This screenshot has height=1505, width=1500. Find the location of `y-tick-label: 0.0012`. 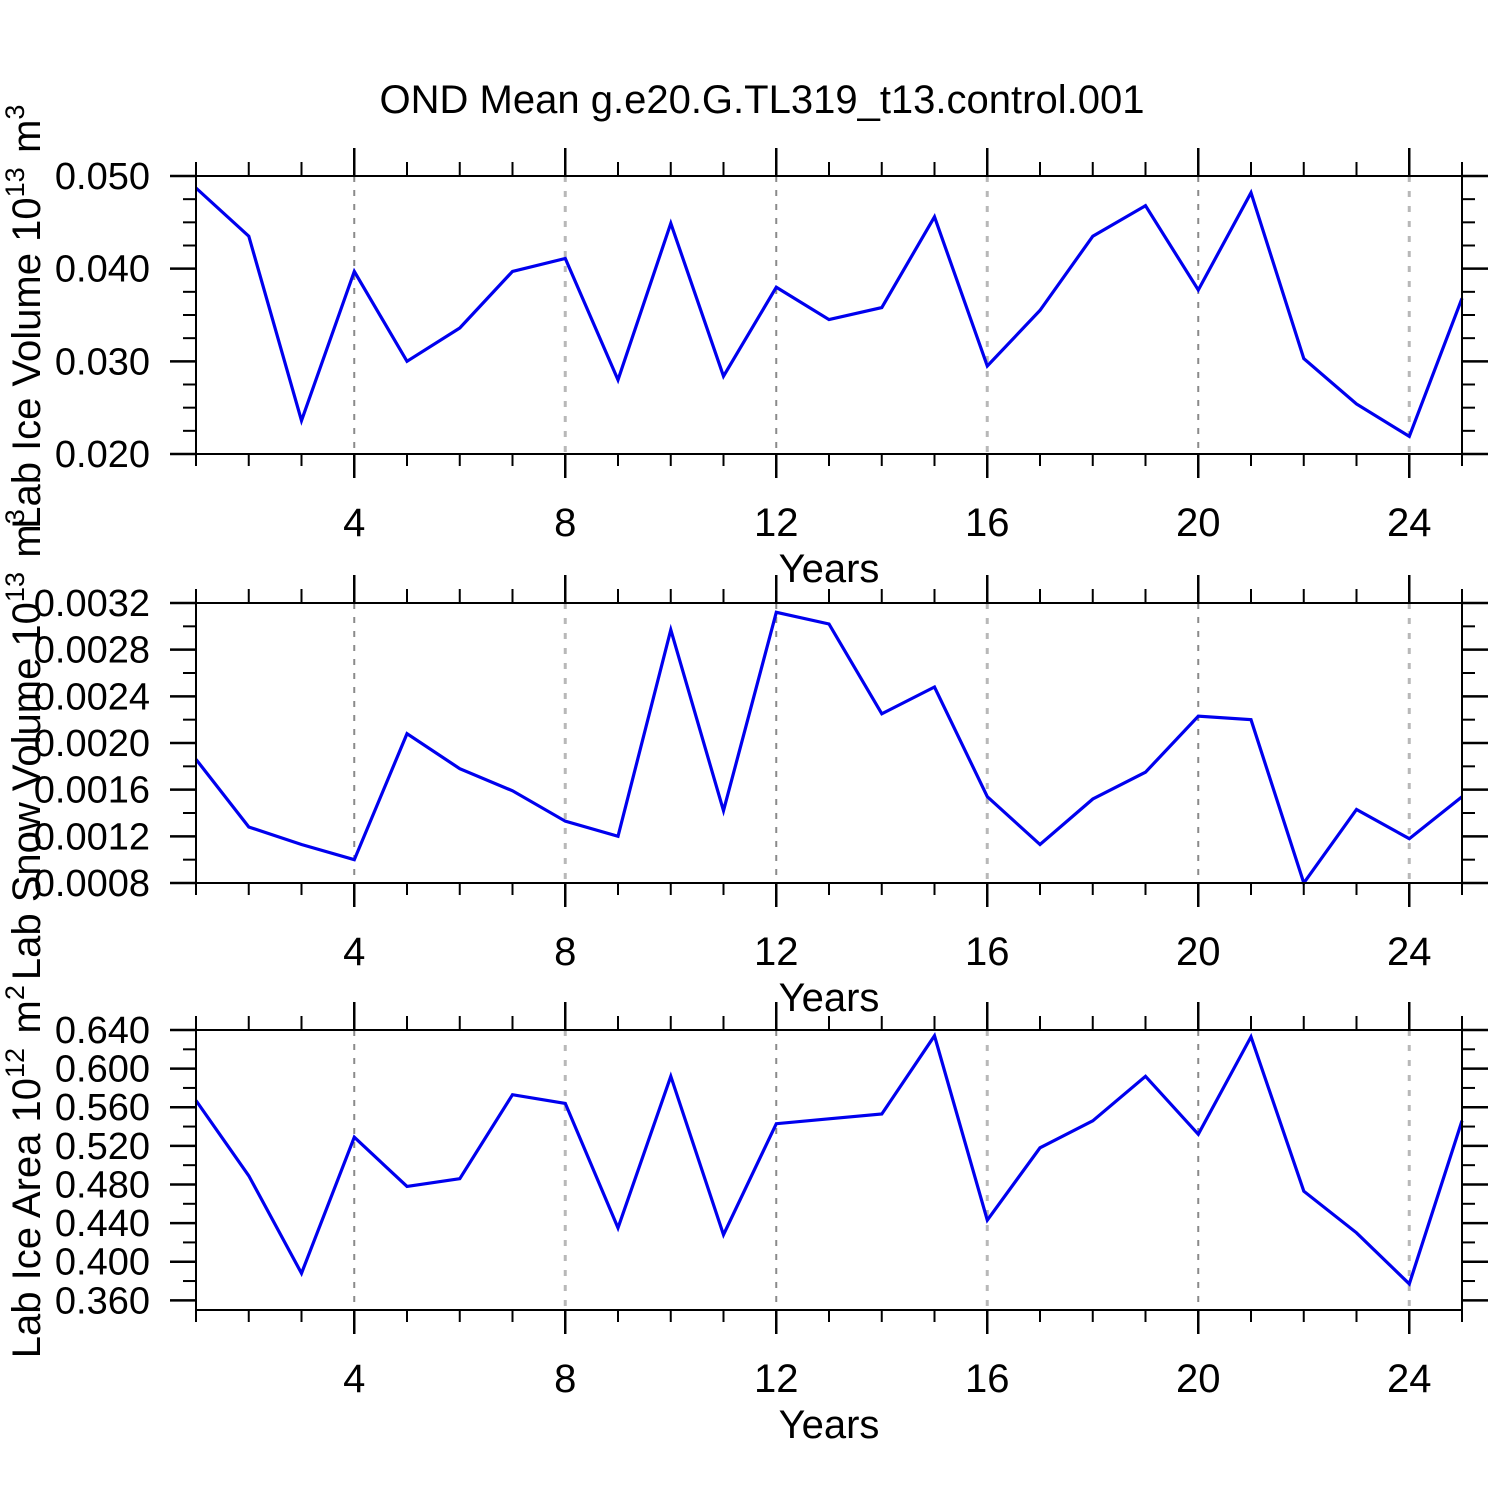

y-tick-label: 0.0012 is located at coordinates (92, 837).